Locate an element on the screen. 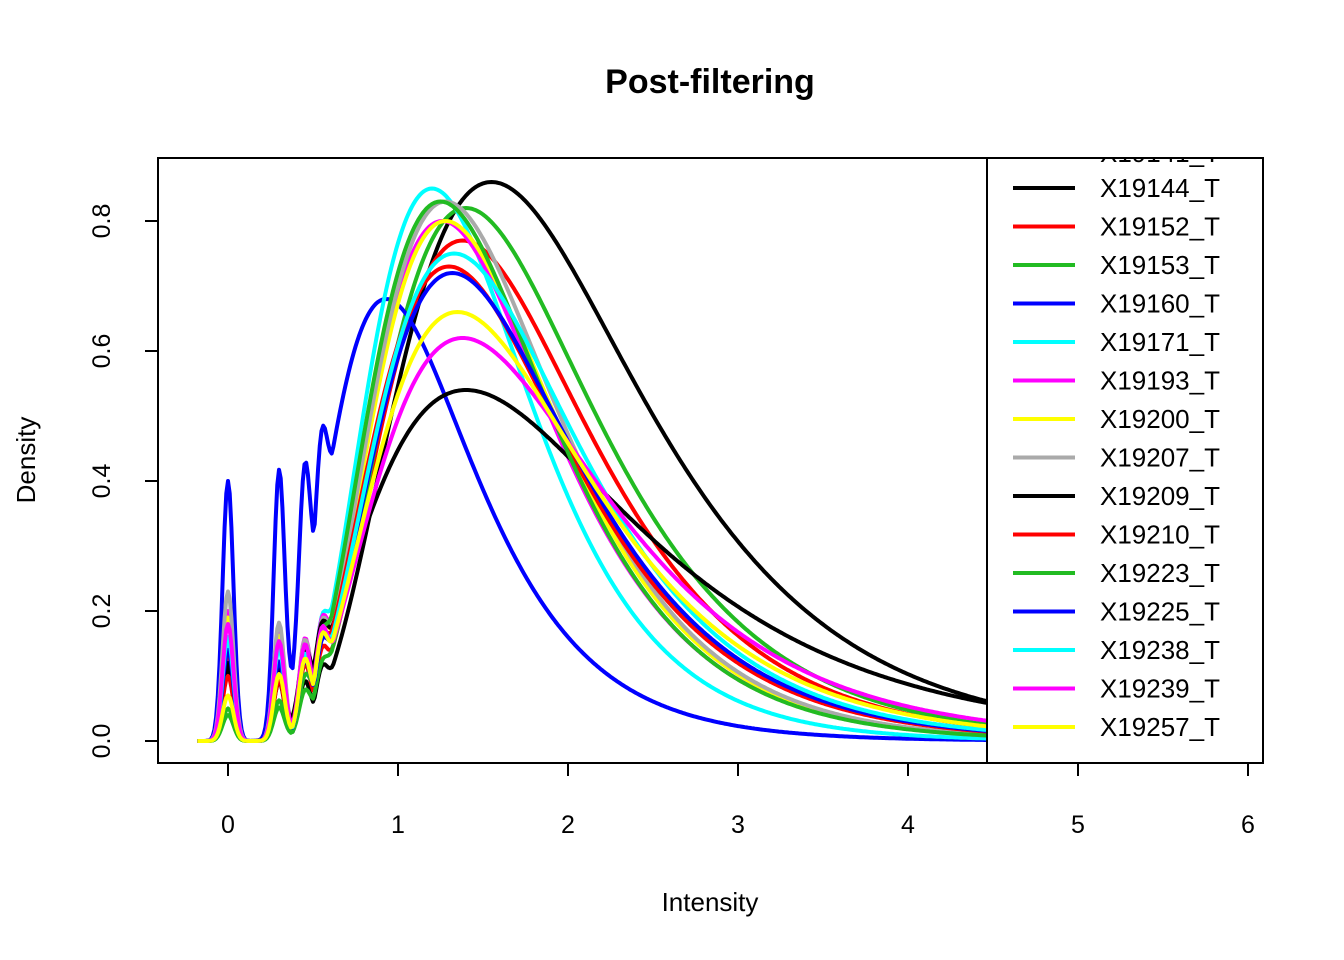  y-tick-label: 0.8 is located at coordinates (102, 221).